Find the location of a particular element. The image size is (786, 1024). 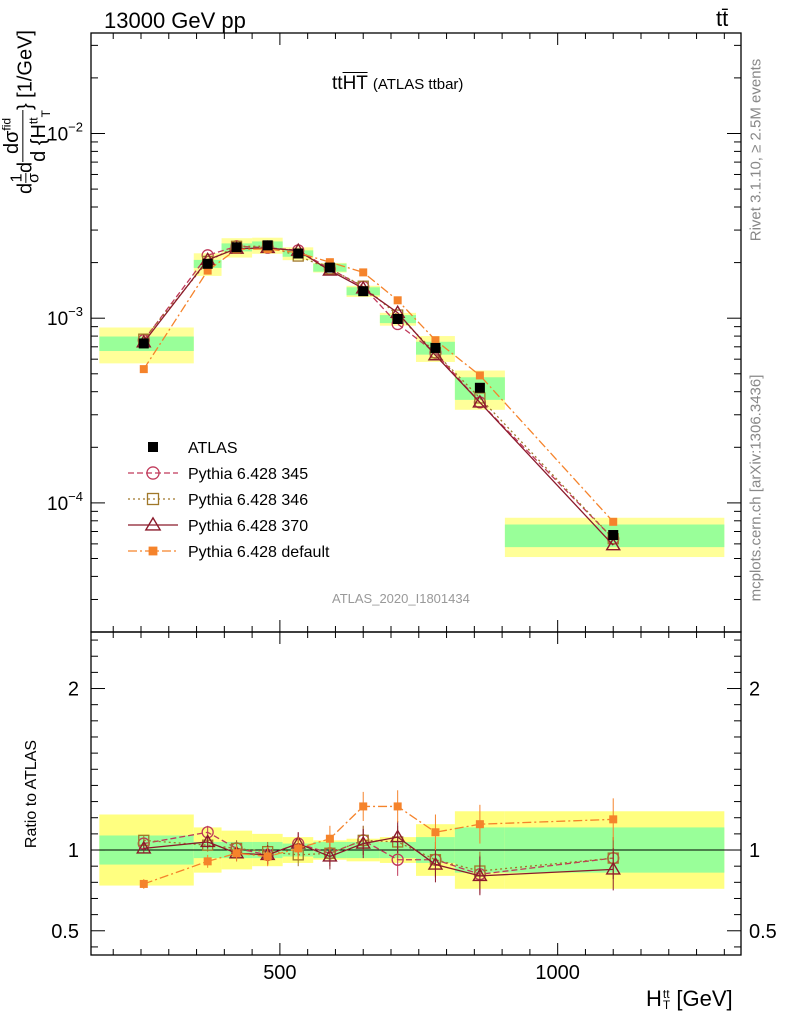

y-tick-label: 10⁻⁴ is located at coordinates (65, 502).